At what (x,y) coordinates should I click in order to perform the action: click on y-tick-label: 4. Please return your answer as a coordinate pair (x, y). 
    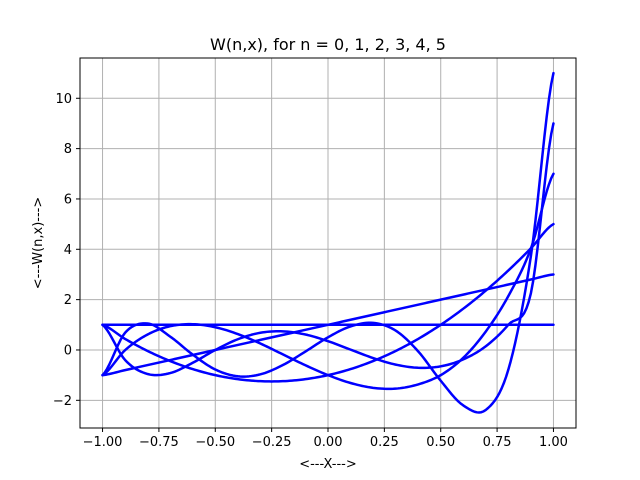
    Looking at the image, I should click on (68, 250).